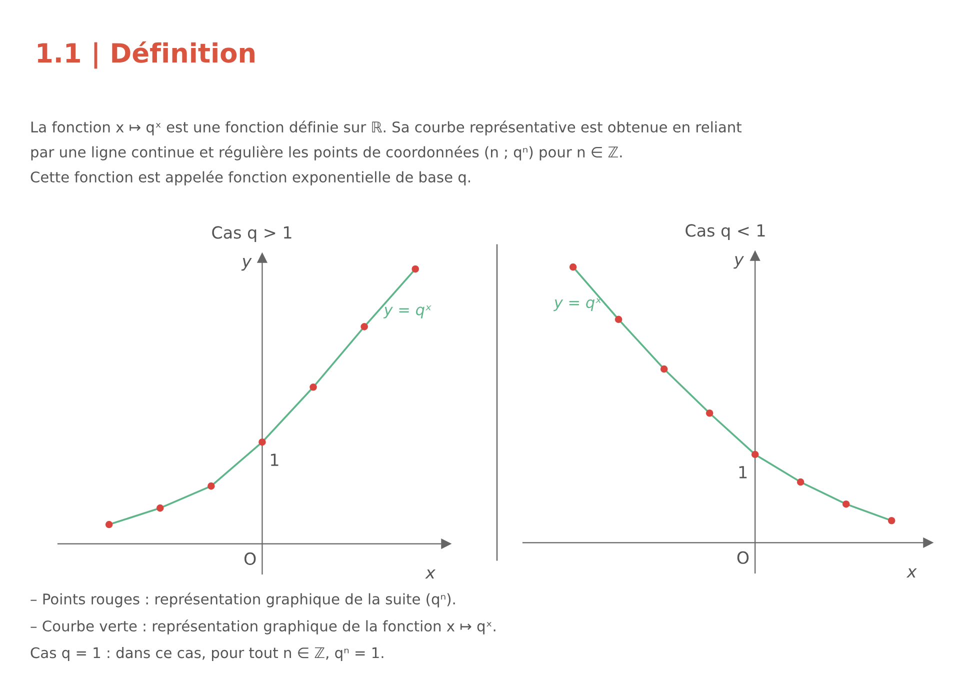 This screenshot has height=692, width=977. I want to click on text: 1.1 | Définition, so click(146, 55).